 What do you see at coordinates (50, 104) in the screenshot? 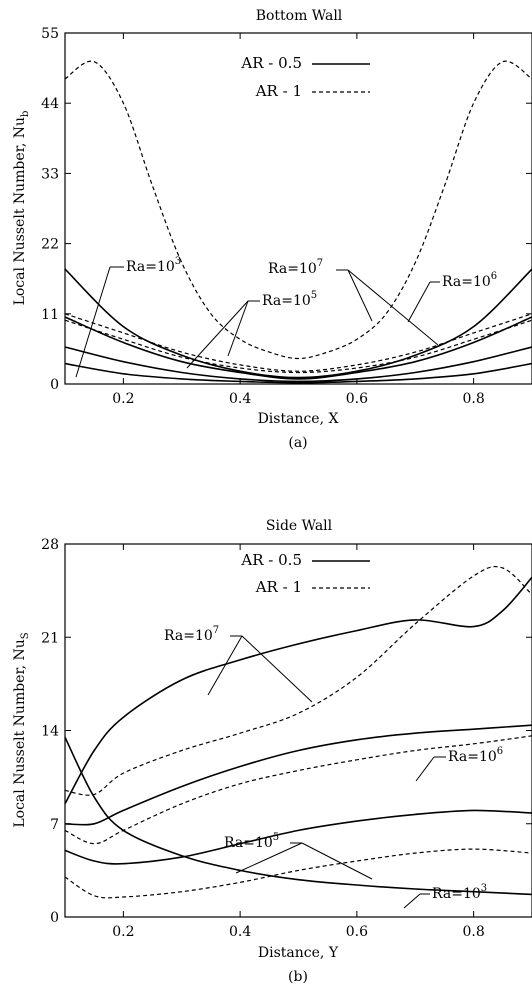
I see `y-tick-label: 44` at bounding box center [50, 104].